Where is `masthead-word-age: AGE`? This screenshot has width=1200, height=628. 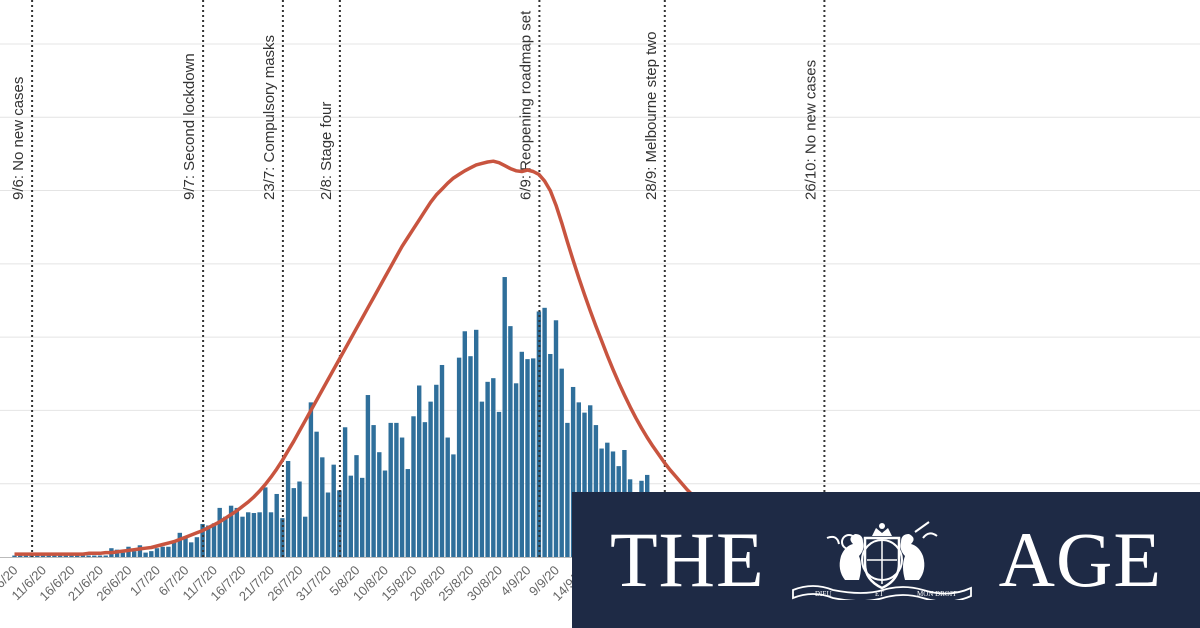 masthead-word-age: AGE is located at coordinates (1080, 559).